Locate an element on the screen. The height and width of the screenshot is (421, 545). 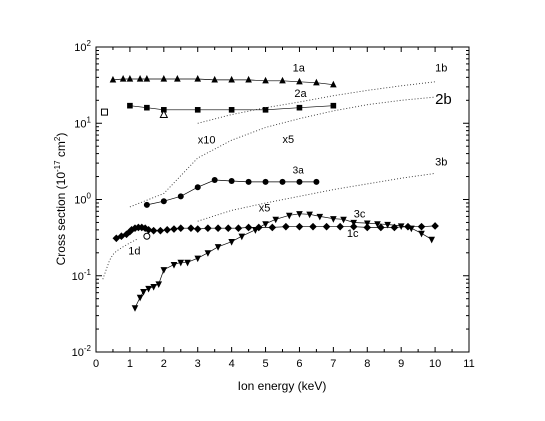
curve-label-2b: 2b is located at coordinates (443, 99).